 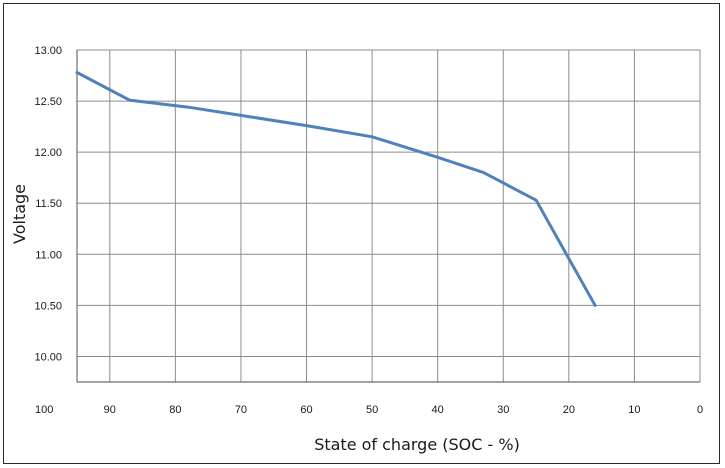 What do you see at coordinates (241, 410) in the screenshot?
I see `x-tick-label: 70` at bounding box center [241, 410].